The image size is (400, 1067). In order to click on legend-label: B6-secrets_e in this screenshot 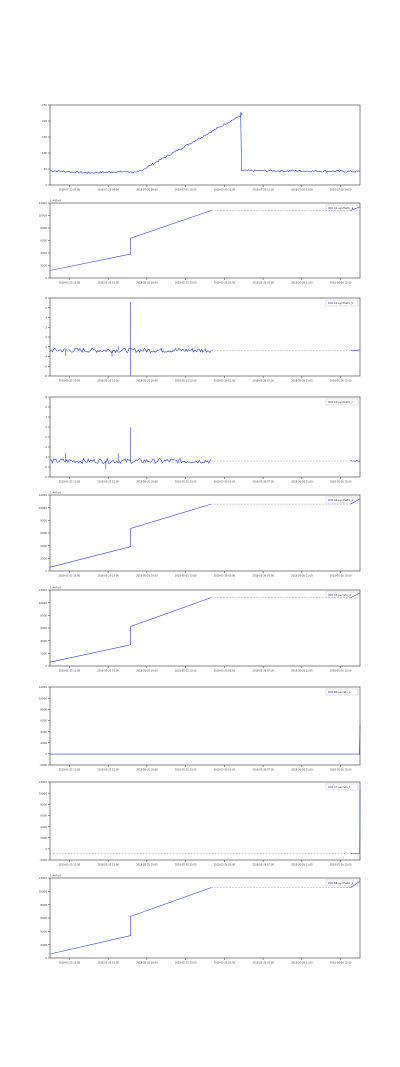, I will do `click(342, 692)`.